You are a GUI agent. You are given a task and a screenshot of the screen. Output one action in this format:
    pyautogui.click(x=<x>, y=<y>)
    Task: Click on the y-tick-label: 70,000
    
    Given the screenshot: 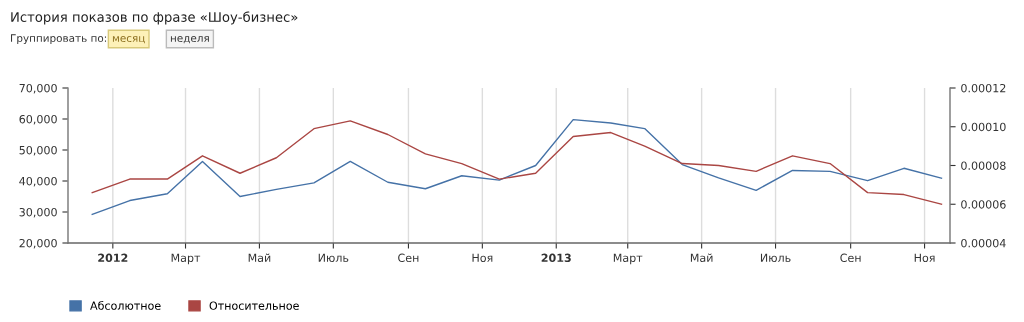 What is the action you would take?
    pyautogui.click(x=38, y=88)
    